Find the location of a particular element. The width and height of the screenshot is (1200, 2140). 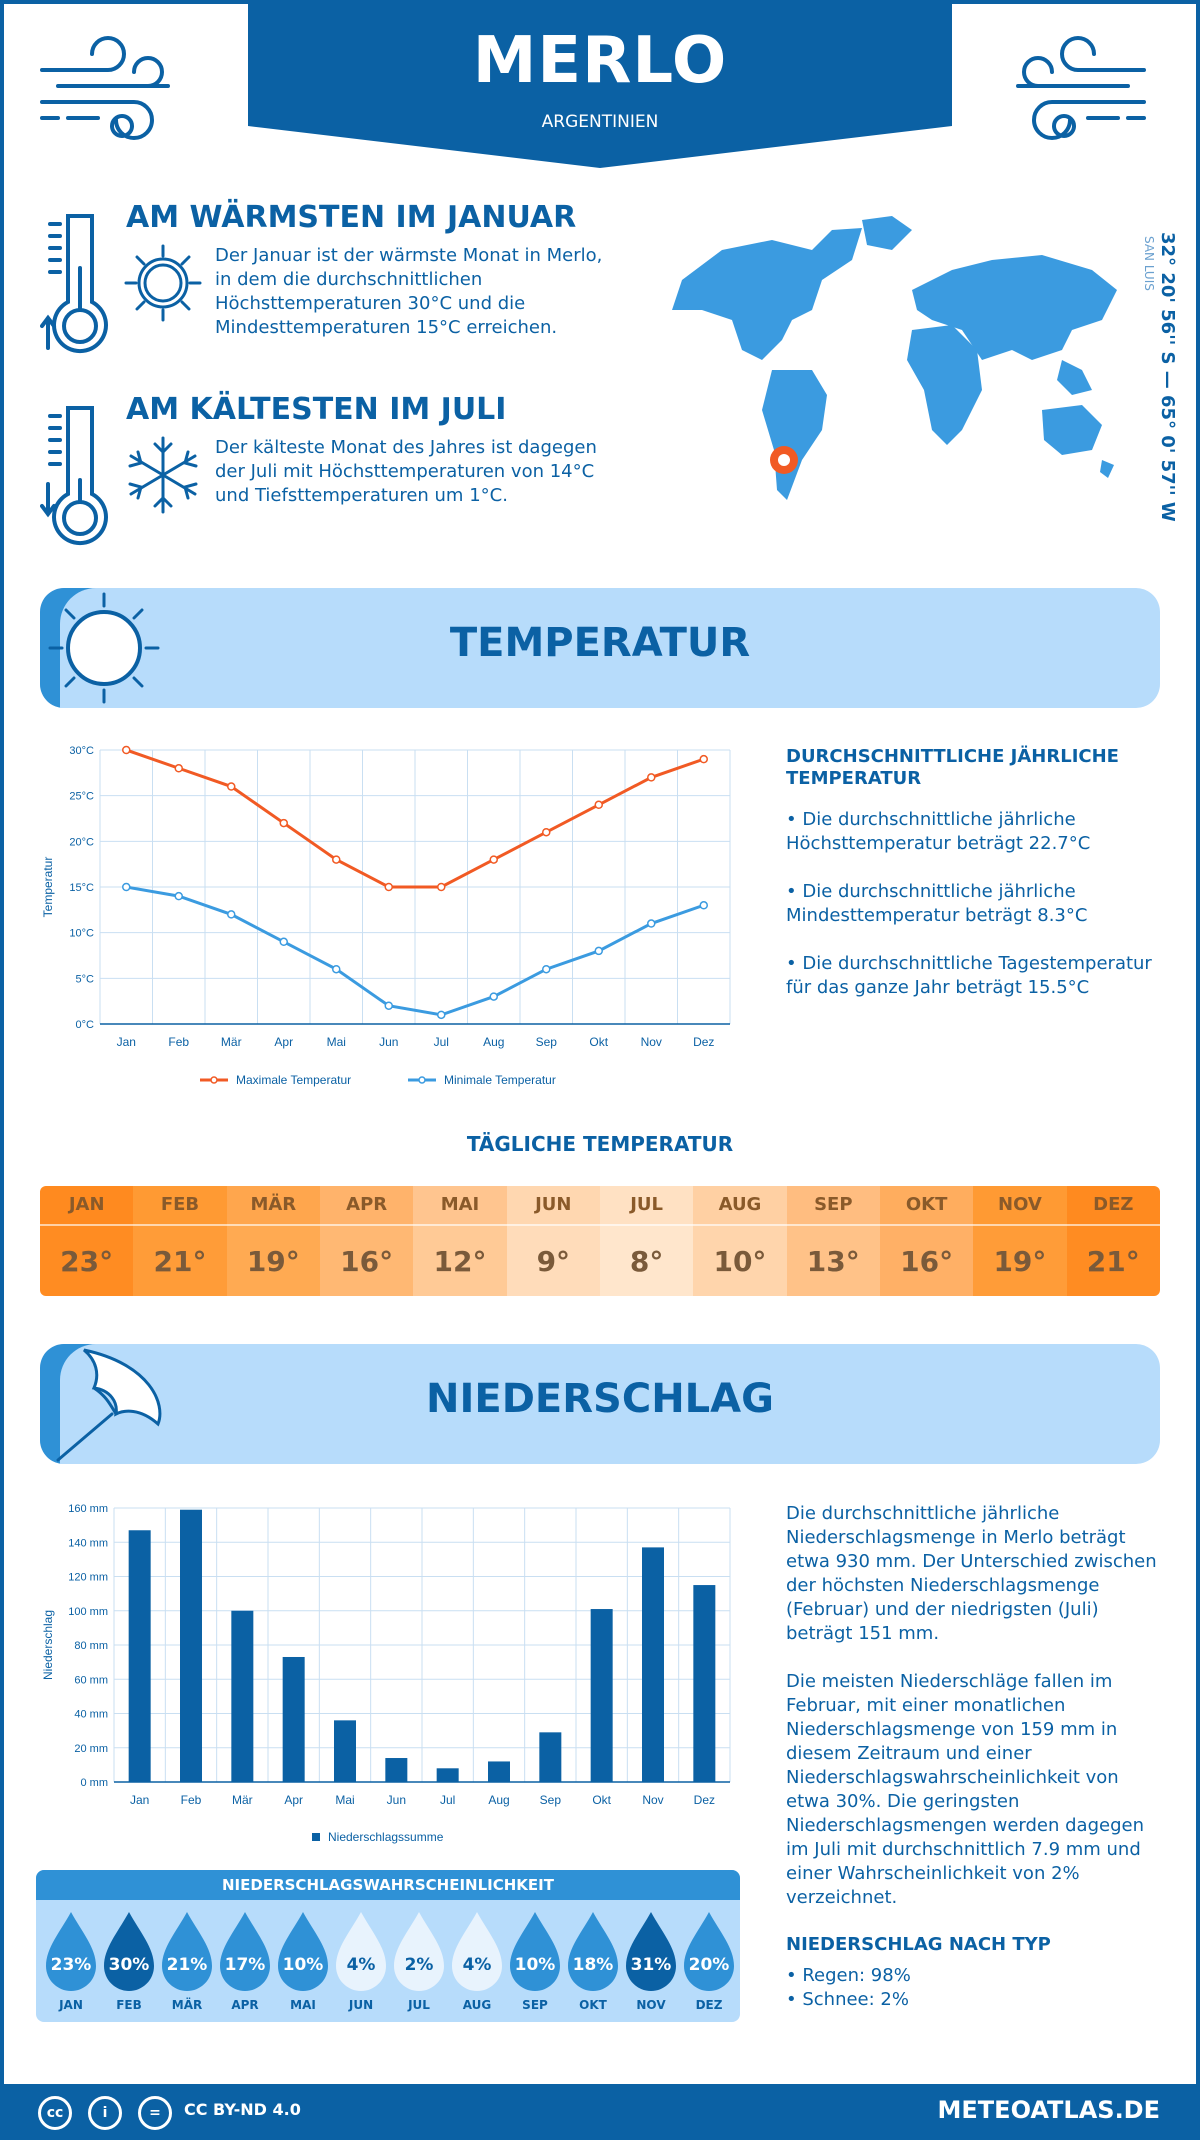

no-derivatives-icon: = is located at coordinates (155, 2113).